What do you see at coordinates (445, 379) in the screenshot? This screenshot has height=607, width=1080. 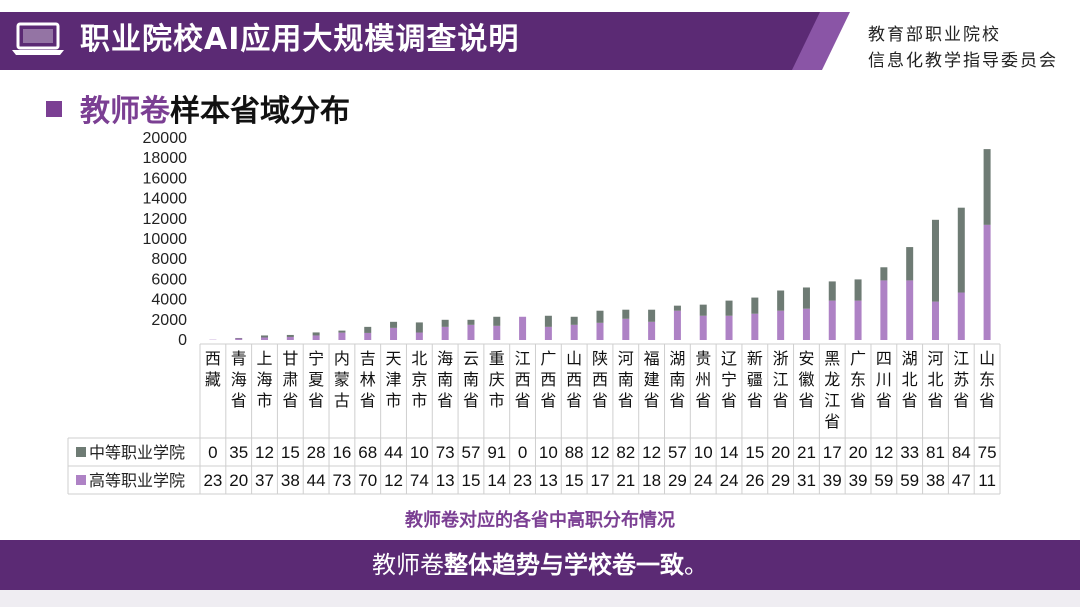 I see `x-category-label: 海南省` at bounding box center [445, 379].